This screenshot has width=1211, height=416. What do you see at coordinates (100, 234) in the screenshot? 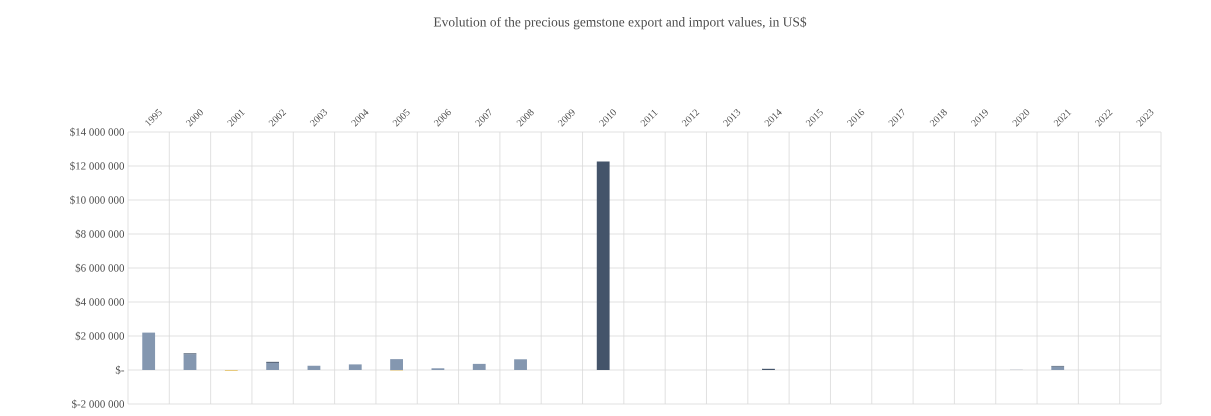
I see `y-tick-label: $8 000 000` at bounding box center [100, 234].